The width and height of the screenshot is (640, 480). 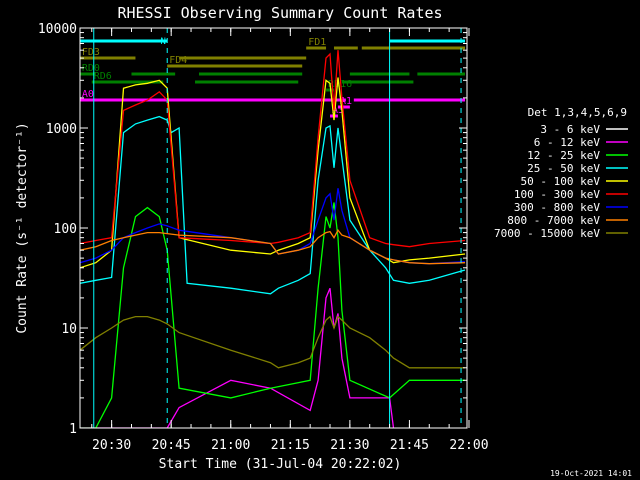 I want to click on y-tick-label: 1000, so click(x=61, y=129).